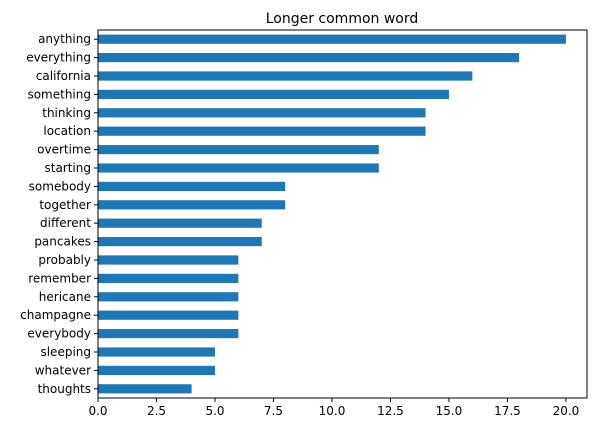  What do you see at coordinates (62, 242) in the screenshot?
I see `y-tick-label: pancakes` at bounding box center [62, 242].